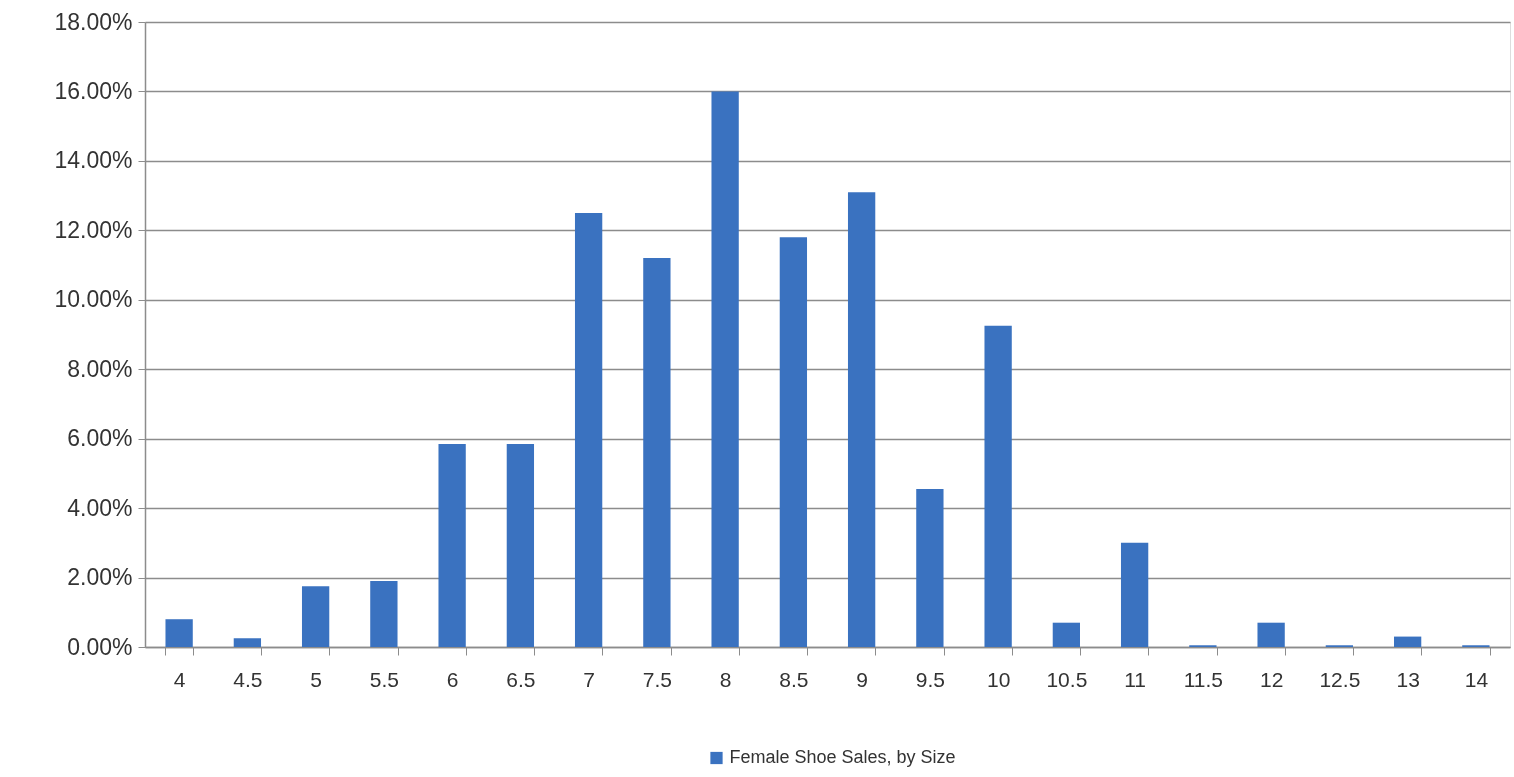 The height and width of the screenshot is (777, 1514). I want to click on y-tick-label: 12.00%, so click(93, 229).